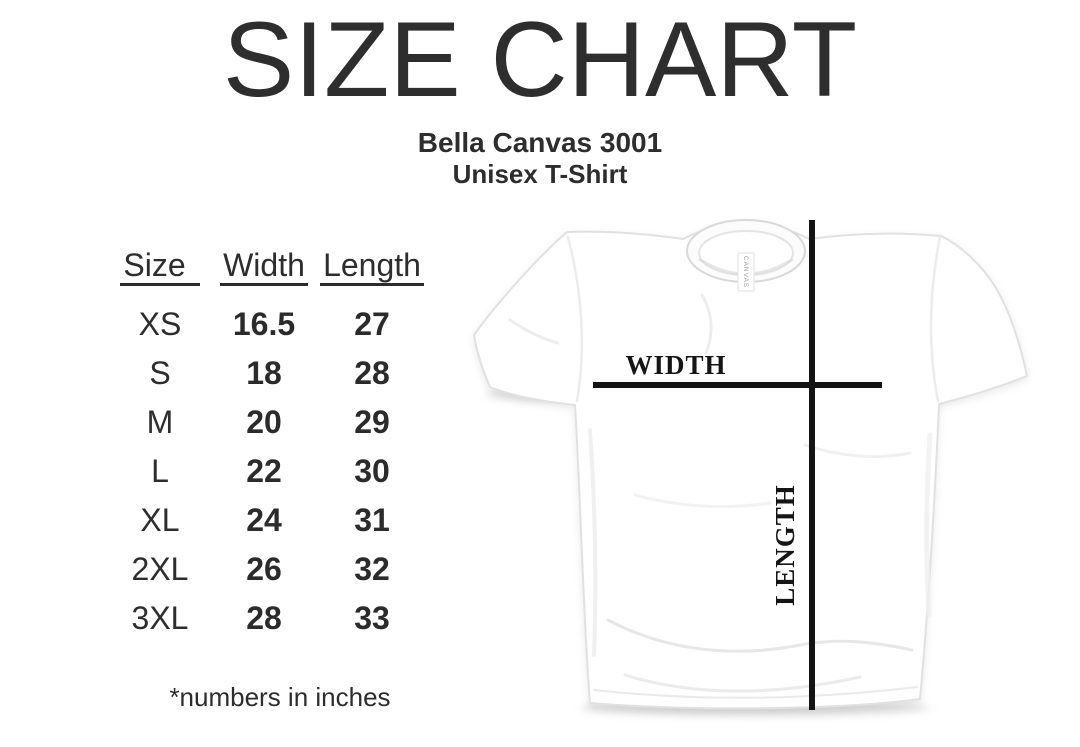 This screenshot has height=747, width=1080. I want to click on col-header-size: Size, so click(160, 274).